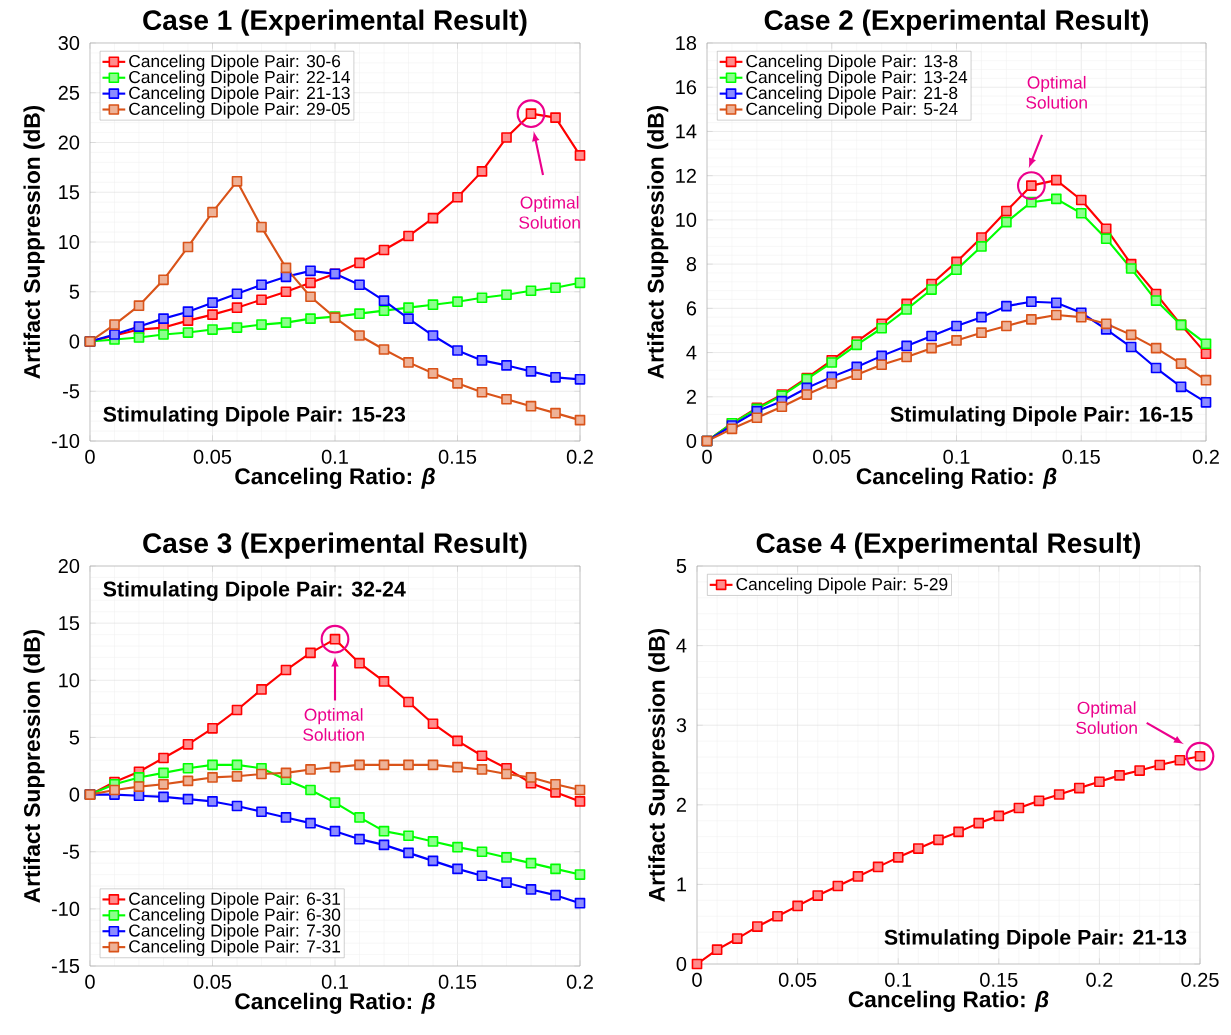  What do you see at coordinates (681, 725) in the screenshot?
I see `y-tick-label: 3` at bounding box center [681, 725].